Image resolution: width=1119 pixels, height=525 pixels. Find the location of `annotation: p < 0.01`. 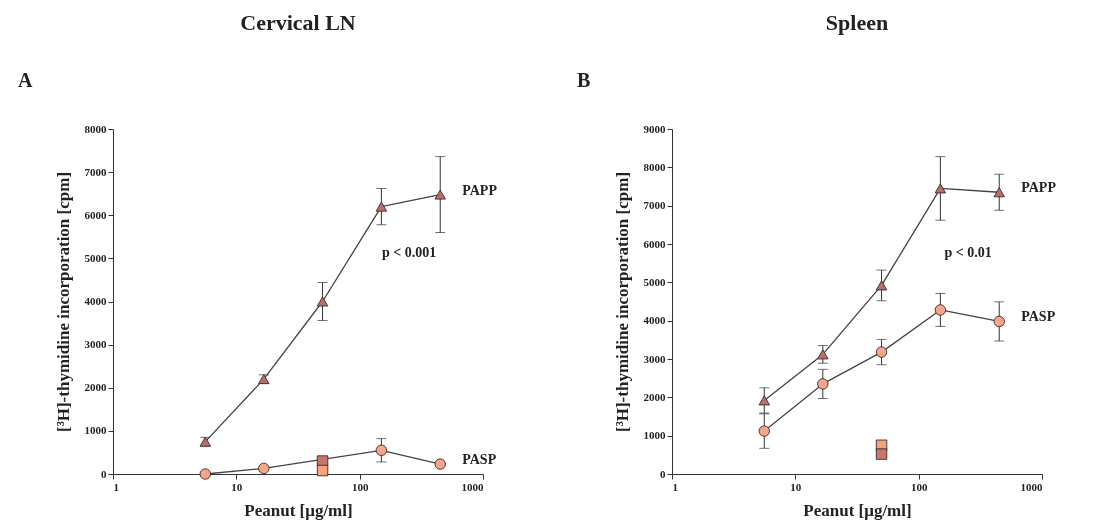

annotation: p < 0.01 is located at coordinates (968, 253).